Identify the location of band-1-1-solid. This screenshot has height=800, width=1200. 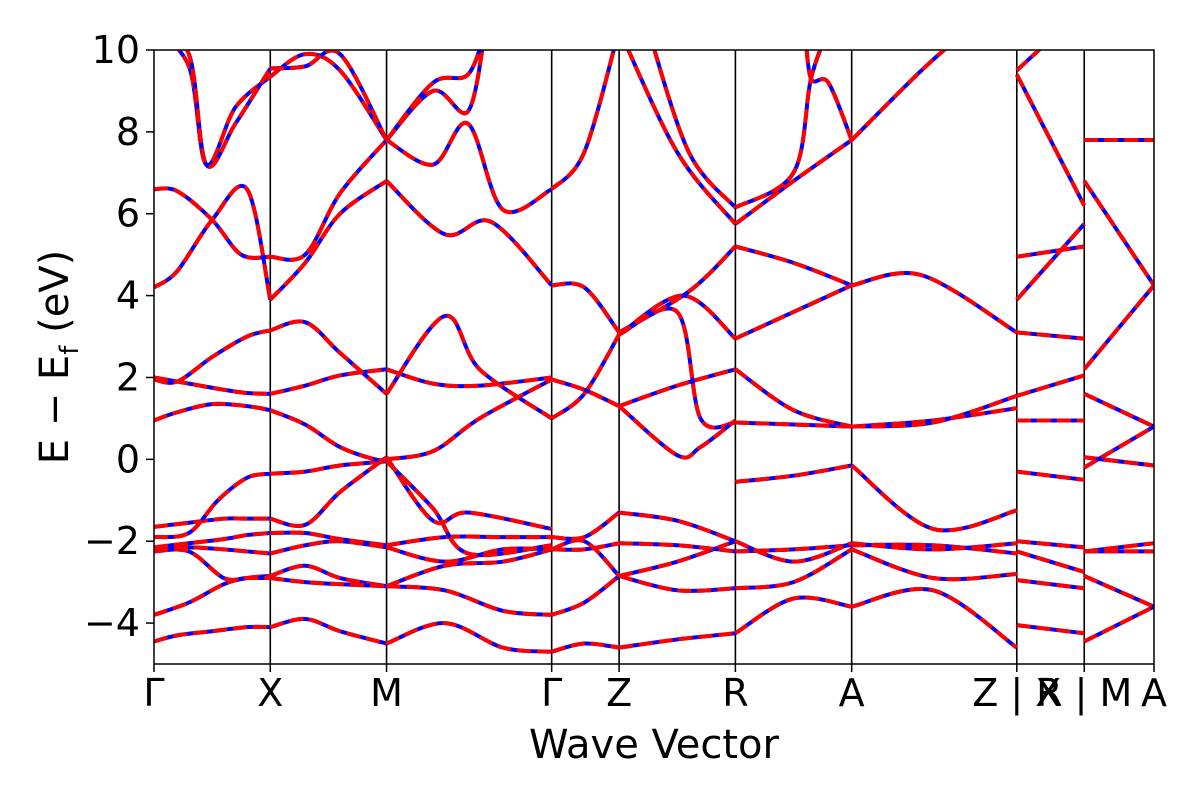
(328, 576).